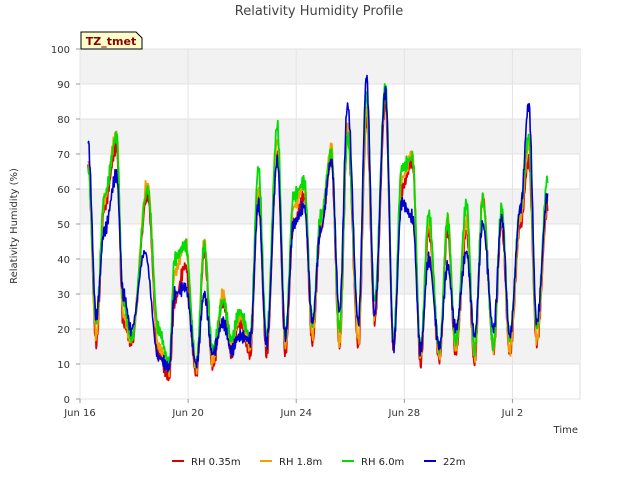 This screenshot has width=640, height=480. What do you see at coordinates (63, 365) in the screenshot?
I see `y-tick-label: 10` at bounding box center [63, 365].